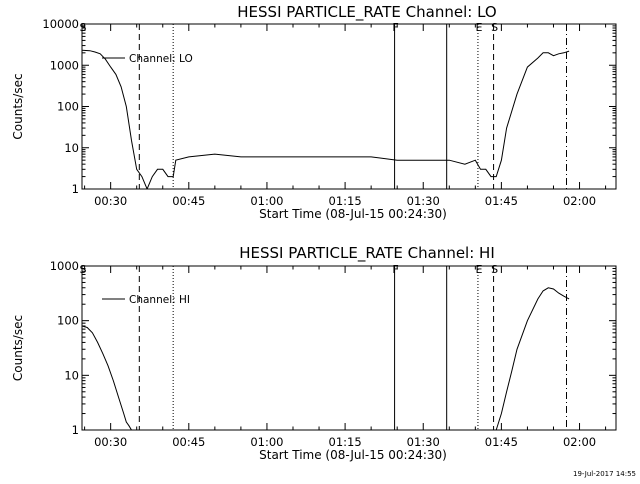 This screenshot has width=640, height=484. I want to click on legend-label: Channel: LO, so click(161, 59).